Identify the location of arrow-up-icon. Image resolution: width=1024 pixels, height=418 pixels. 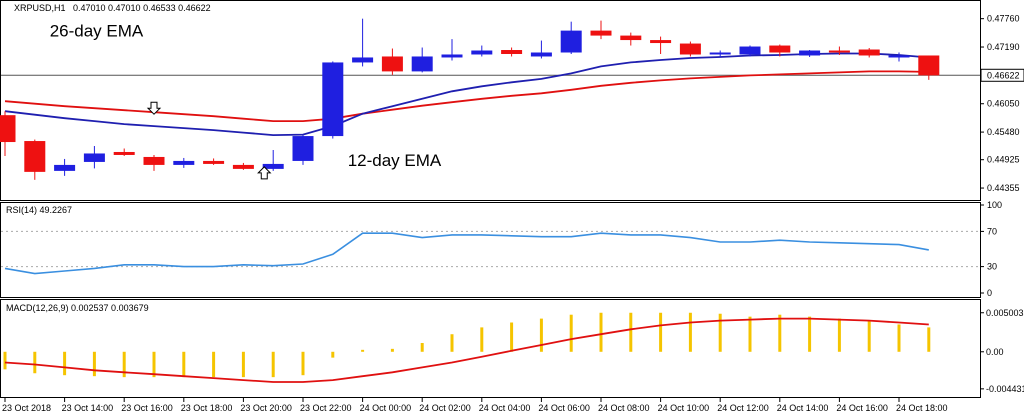
(264, 173).